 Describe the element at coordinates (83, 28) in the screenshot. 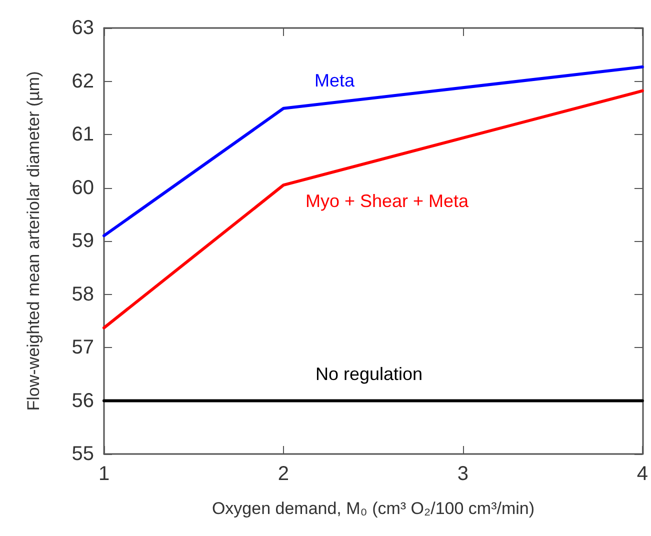

I see `y-tick-label: 63` at that location.